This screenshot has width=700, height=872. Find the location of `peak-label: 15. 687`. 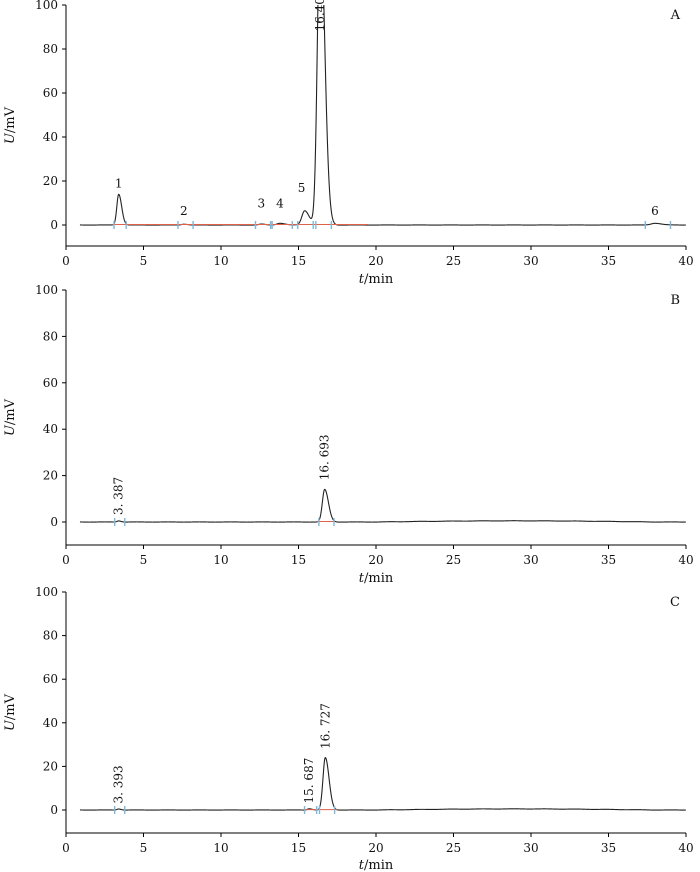

peak-label: 15. 687 is located at coordinates (309, 781).